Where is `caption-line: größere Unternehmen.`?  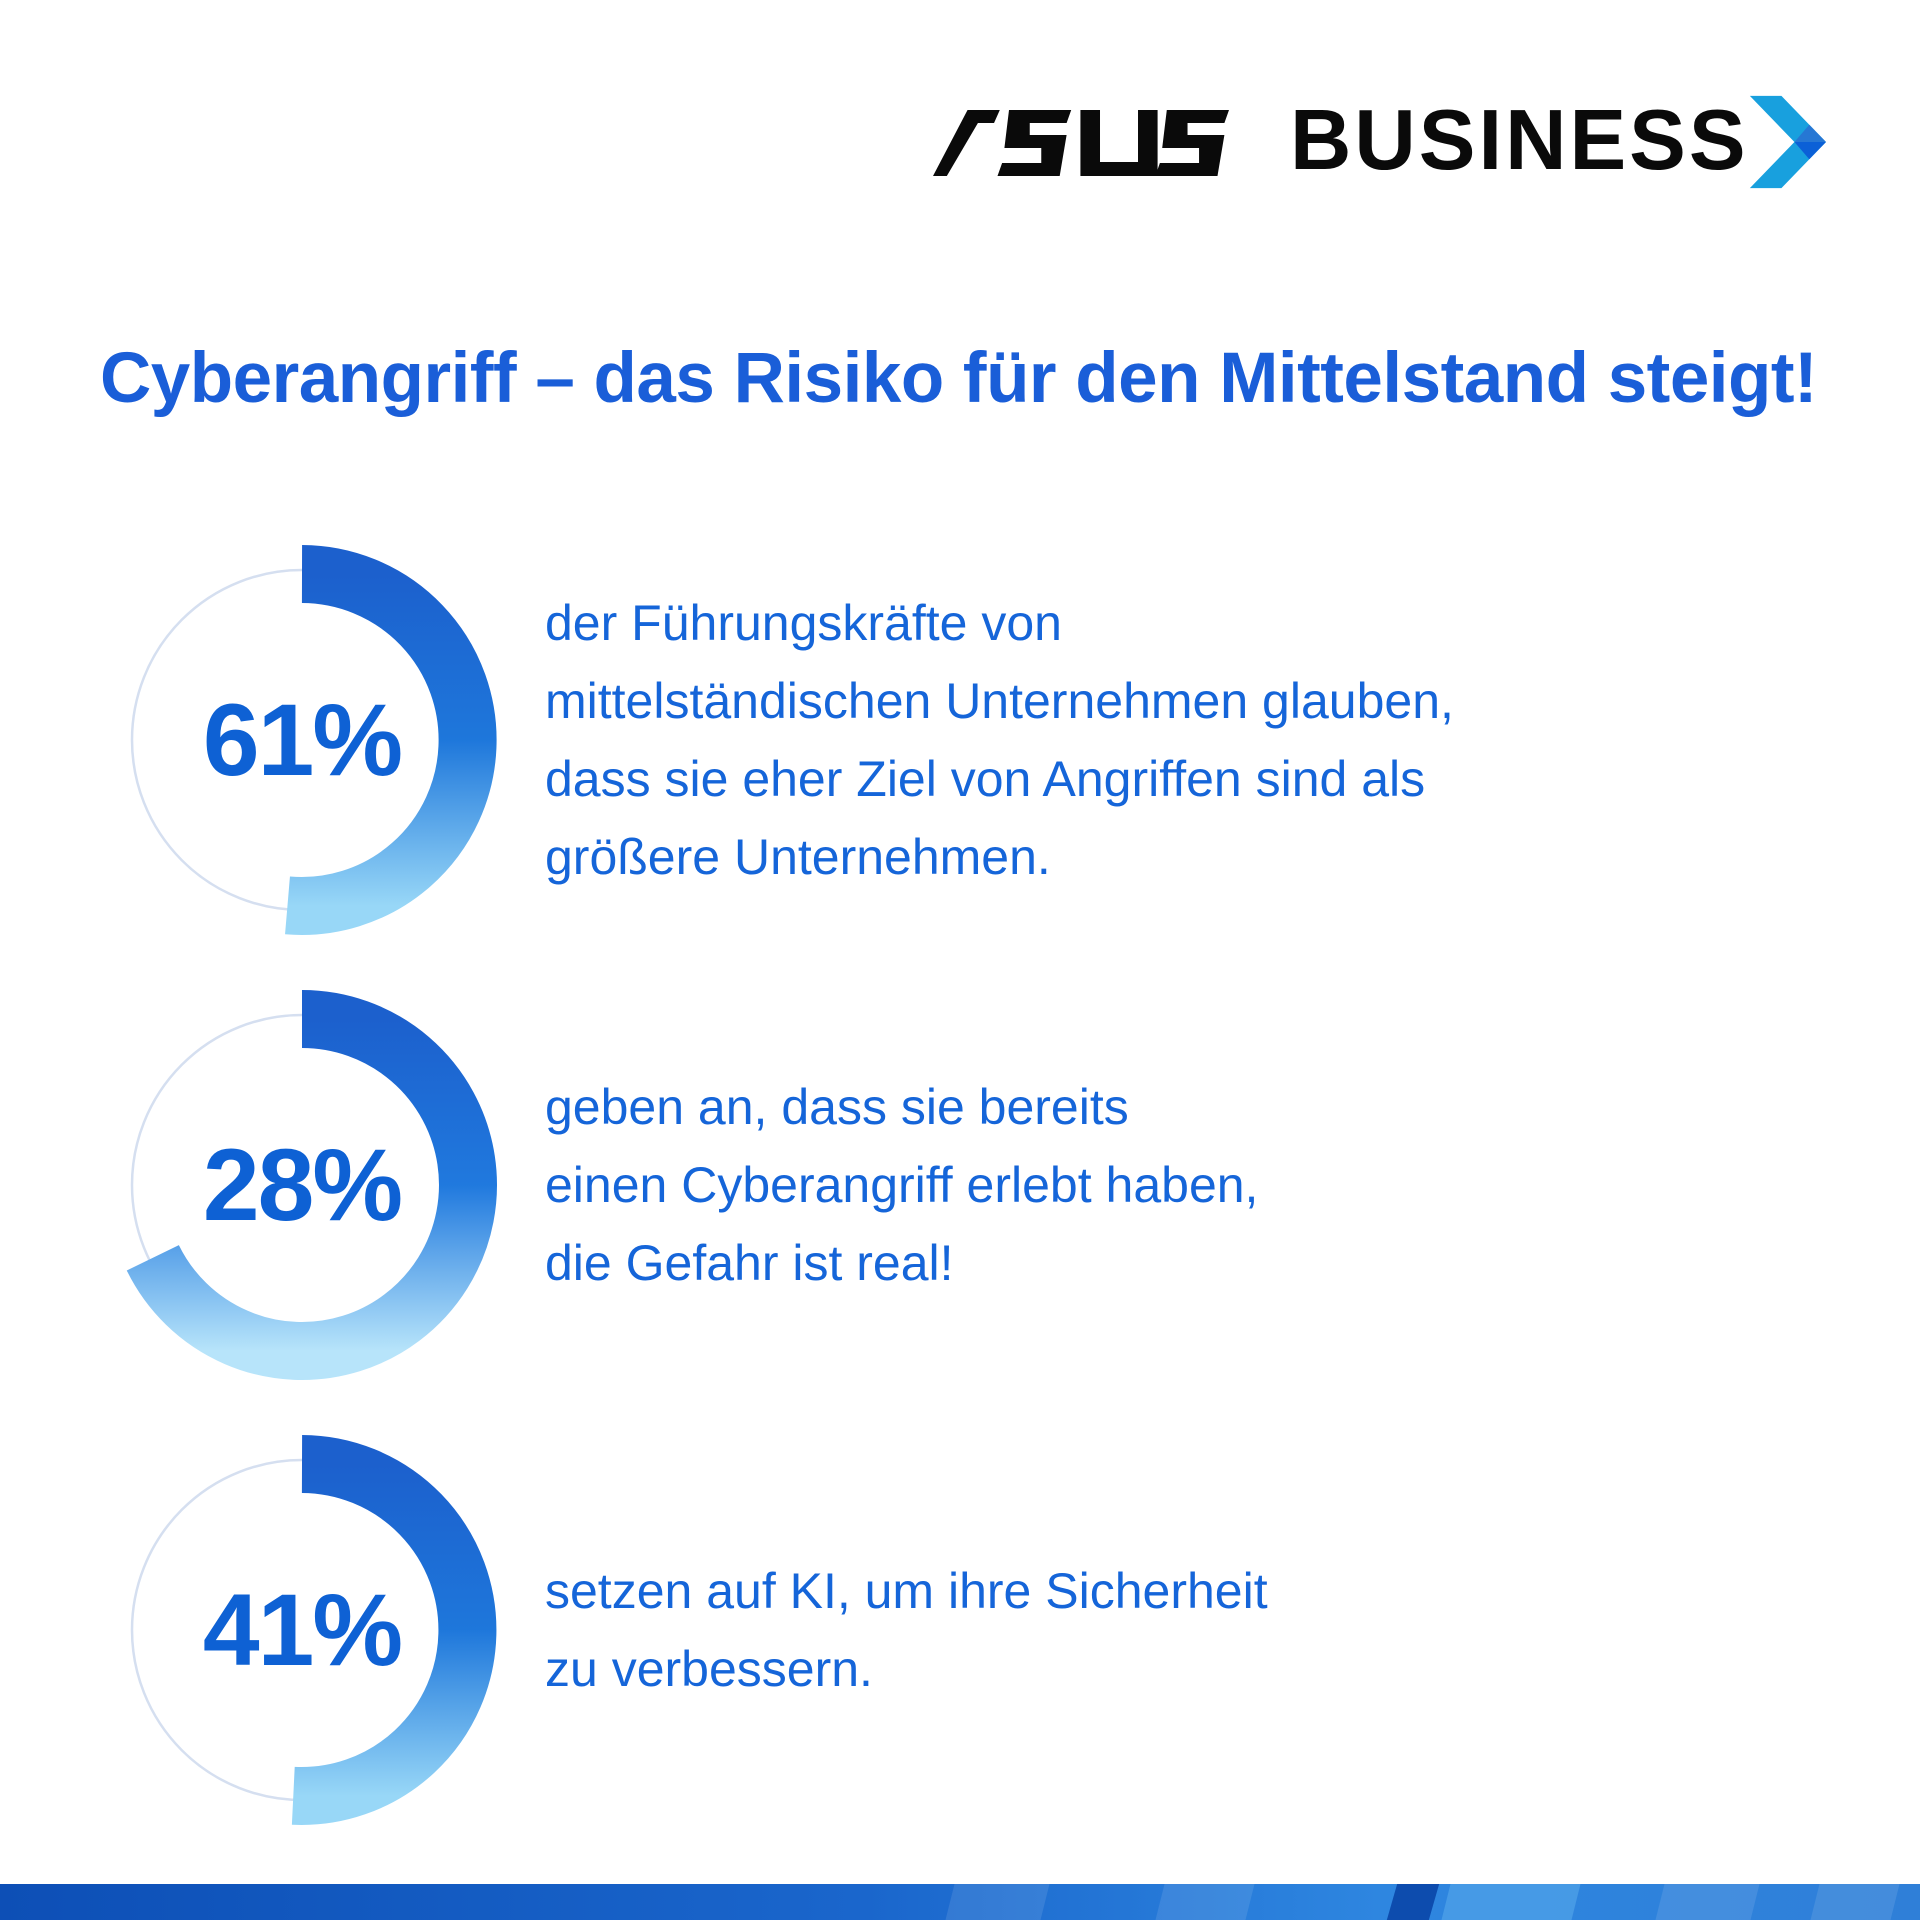 caption-line: größere Unternehmen. is located at coordinates (798, 857).